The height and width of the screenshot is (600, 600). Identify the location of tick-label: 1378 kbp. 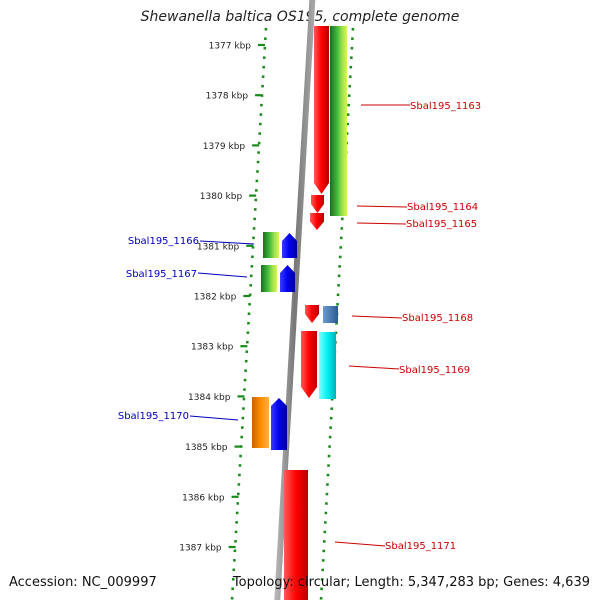
(227, 97).